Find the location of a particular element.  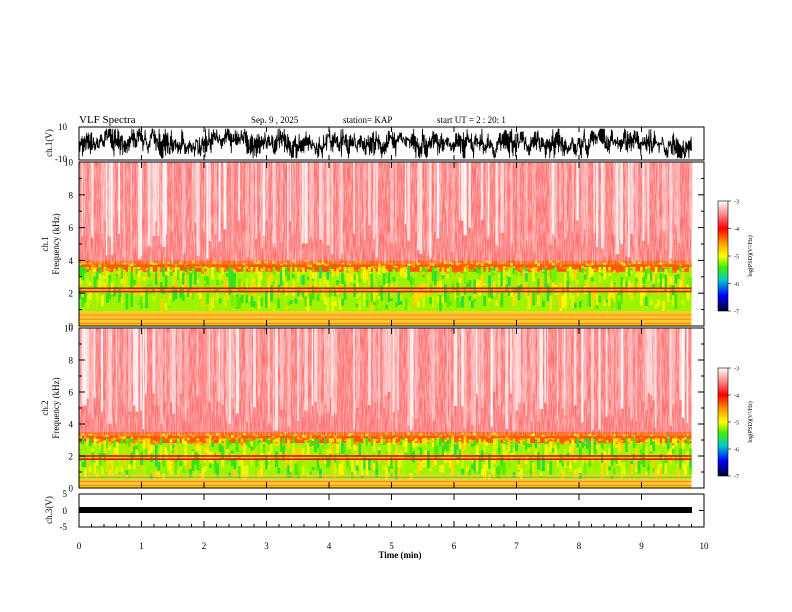

ch2-spec-ylabel-channel: ch.2 is located at coordinates (45, 407).